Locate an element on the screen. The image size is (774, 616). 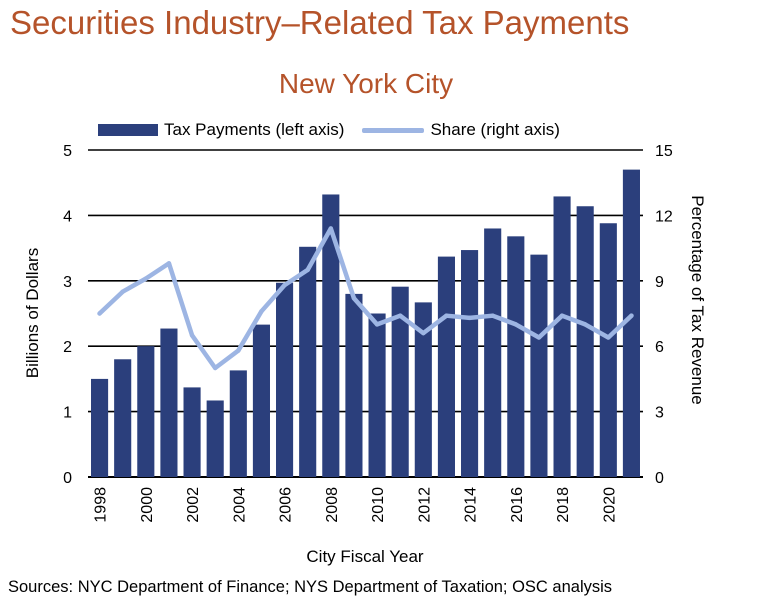
x-tick-label: 2004 is located at coordinates (239, 505).